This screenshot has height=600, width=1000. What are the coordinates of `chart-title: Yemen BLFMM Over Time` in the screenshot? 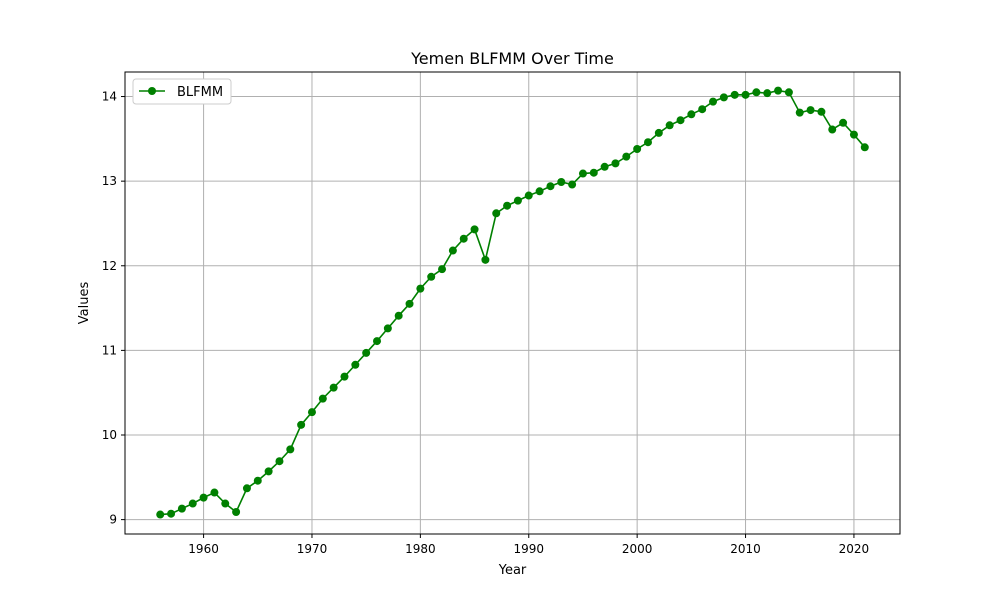 It's located at (512, 58).